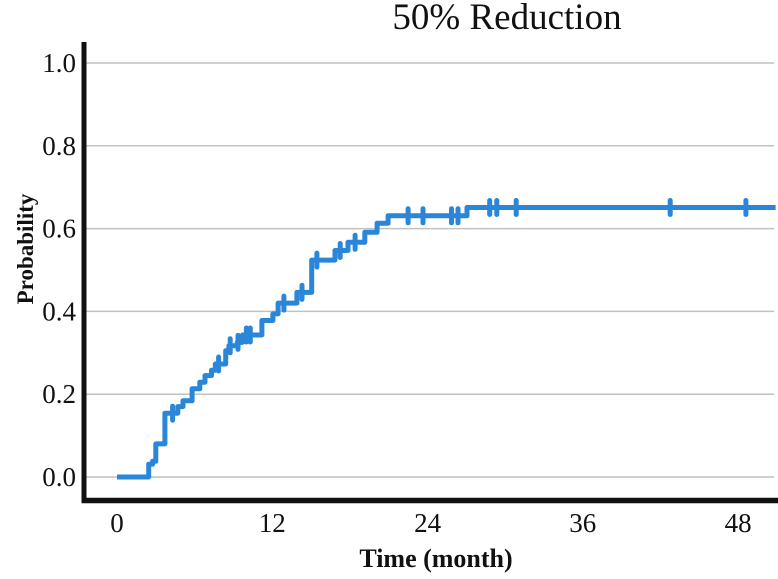  What do you see at coordinates (582, 523) in the screenshot?
I see `svg-text: 36` at bounding box center [582, 523].